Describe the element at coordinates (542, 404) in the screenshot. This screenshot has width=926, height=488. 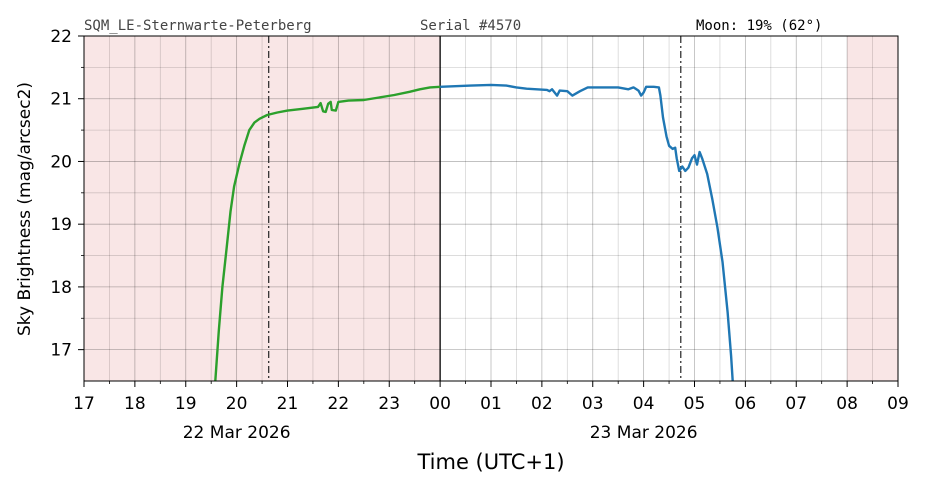
I see `x-tick-label: 02` at that location.